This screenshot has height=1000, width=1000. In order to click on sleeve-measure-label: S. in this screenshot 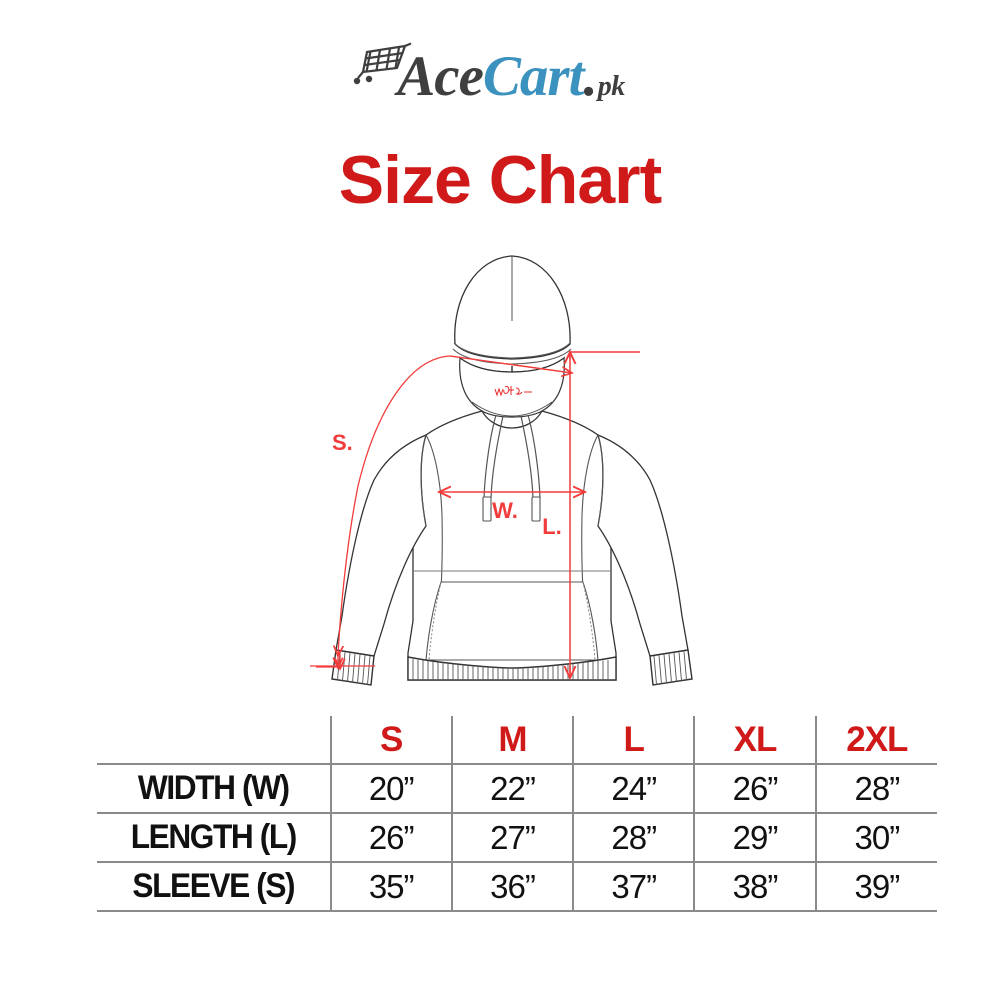, I will do `click(342, 442)`.